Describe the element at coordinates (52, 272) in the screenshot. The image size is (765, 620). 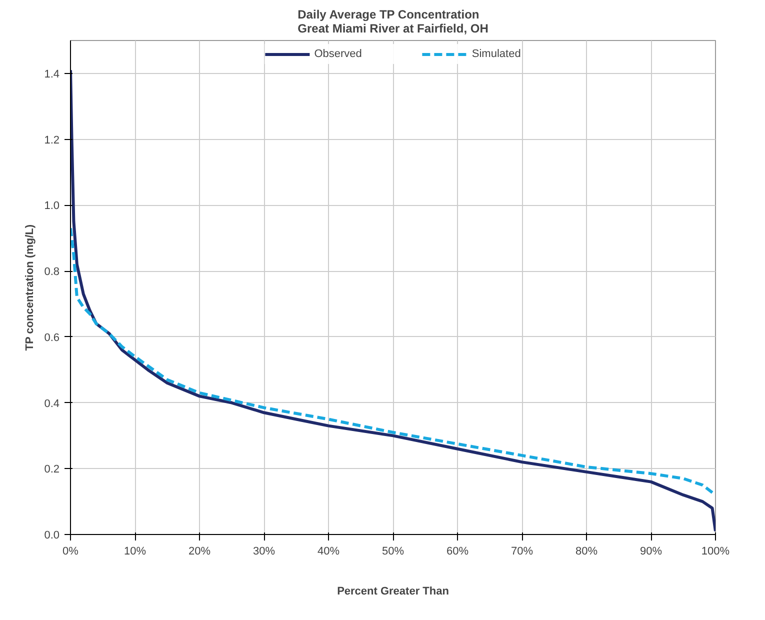
I see `y-tick-label: 0.8` at that location.